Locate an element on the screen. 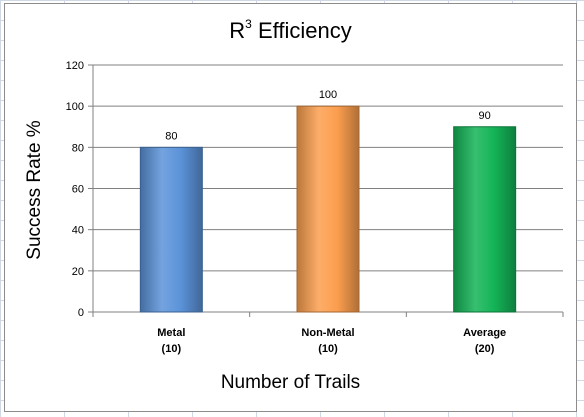 This screenshot has height=417, width=584. y-tick-label-100: 100 is located at coordinates (75, 107).